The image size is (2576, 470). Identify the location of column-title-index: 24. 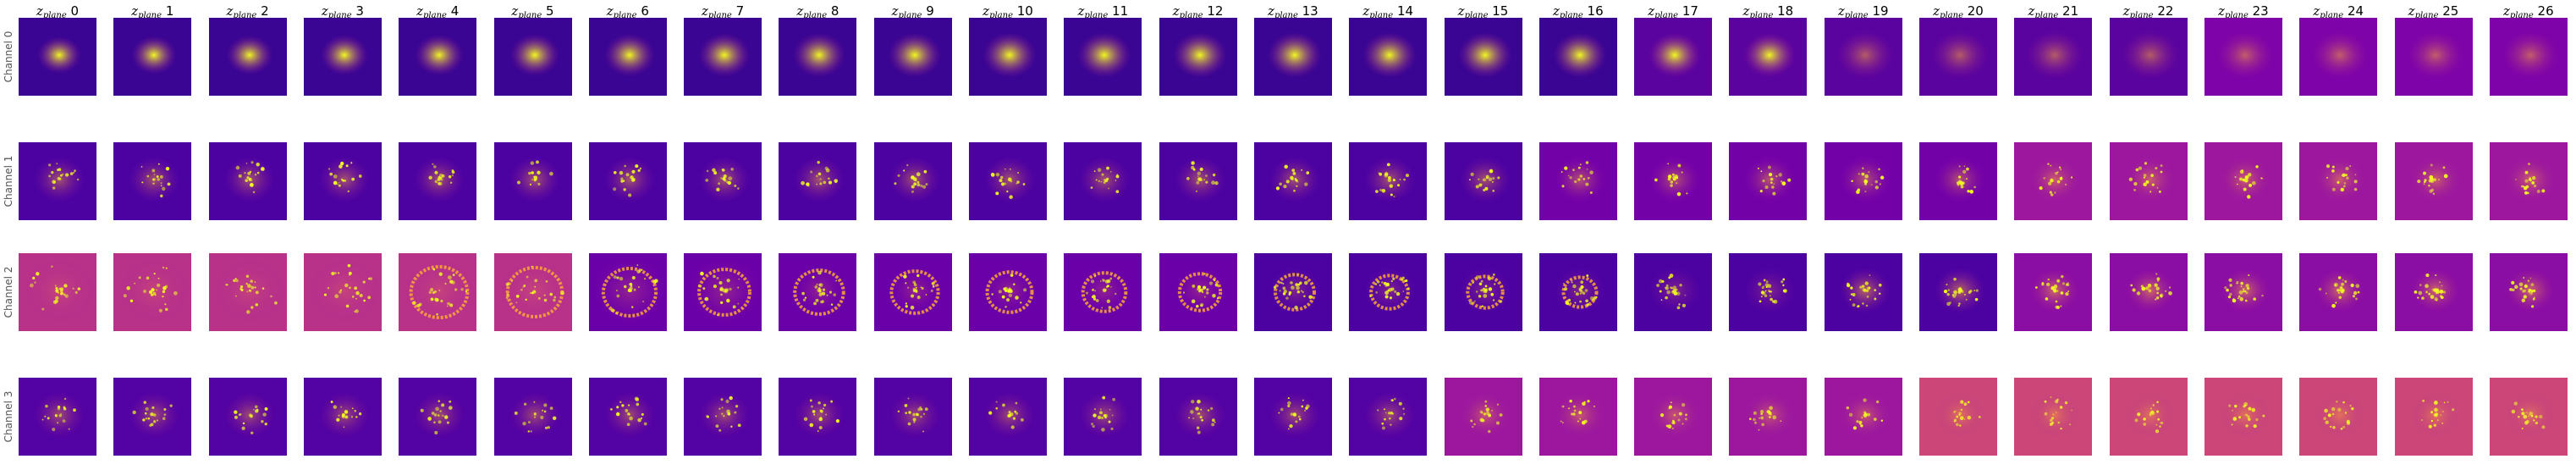
(2353, 11).